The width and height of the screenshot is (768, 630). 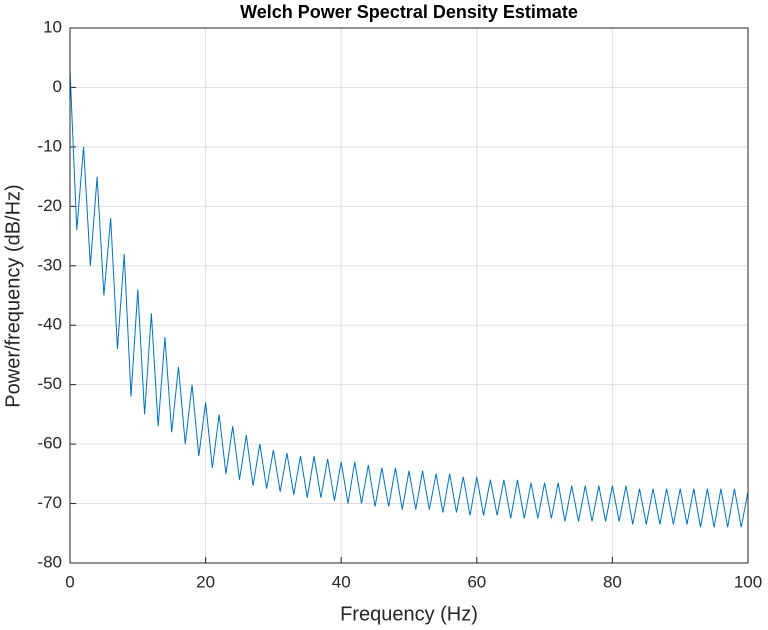 What do you see at coordinates (57, 86) in the screenshot?
I see `y-tick-label: 0` at bounding box center [57, 86].